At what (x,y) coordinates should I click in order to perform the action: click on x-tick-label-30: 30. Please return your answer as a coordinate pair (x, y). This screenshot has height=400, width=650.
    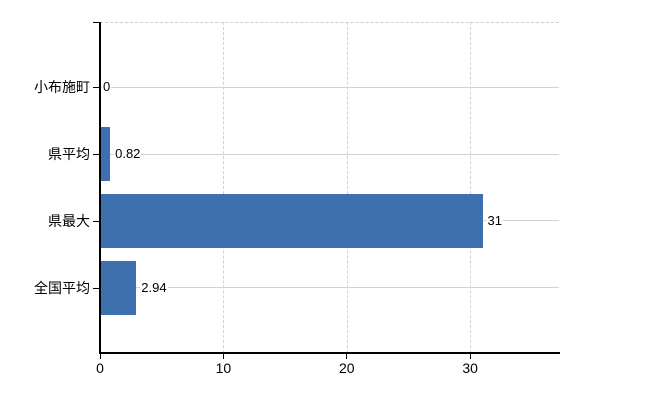
    Looking at the image, I should click on (470, 368).